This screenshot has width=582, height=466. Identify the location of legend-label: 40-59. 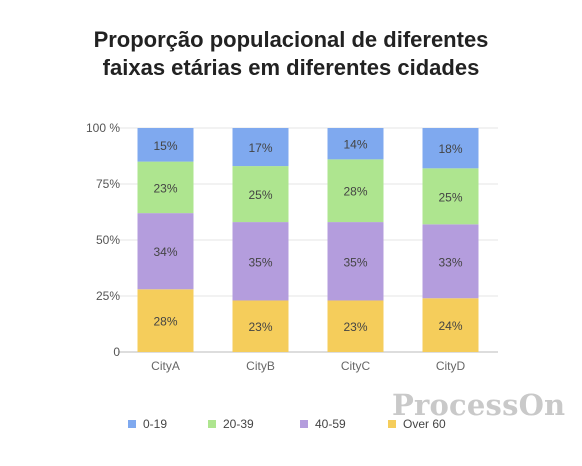
(330, 424).